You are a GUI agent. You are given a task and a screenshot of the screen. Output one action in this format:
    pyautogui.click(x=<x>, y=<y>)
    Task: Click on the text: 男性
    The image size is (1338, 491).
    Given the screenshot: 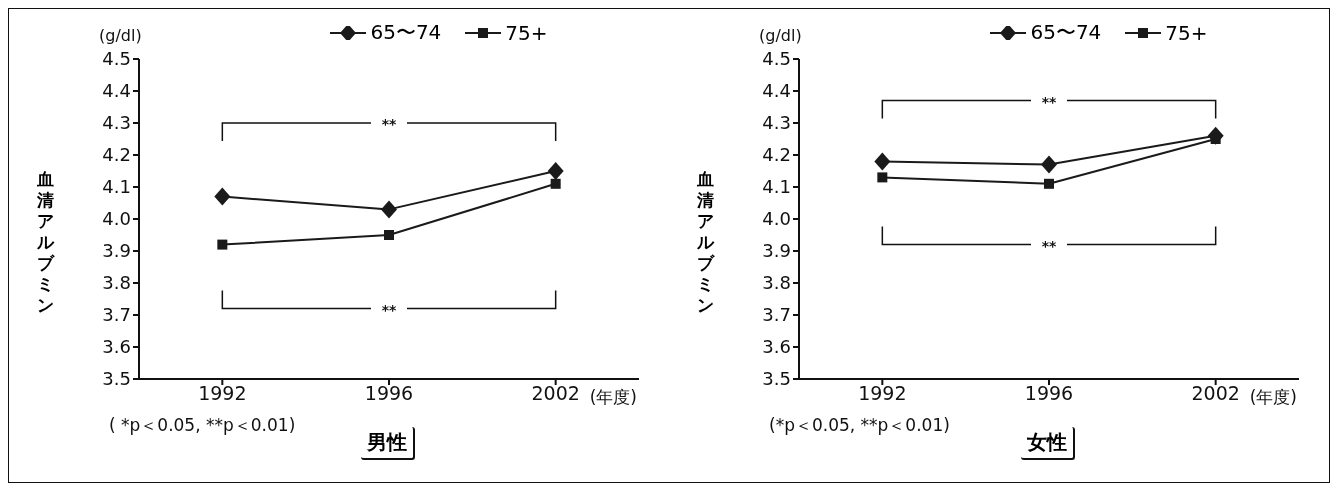 What is the action you would take?
    pyautogui.click(x=388, y=443)
    